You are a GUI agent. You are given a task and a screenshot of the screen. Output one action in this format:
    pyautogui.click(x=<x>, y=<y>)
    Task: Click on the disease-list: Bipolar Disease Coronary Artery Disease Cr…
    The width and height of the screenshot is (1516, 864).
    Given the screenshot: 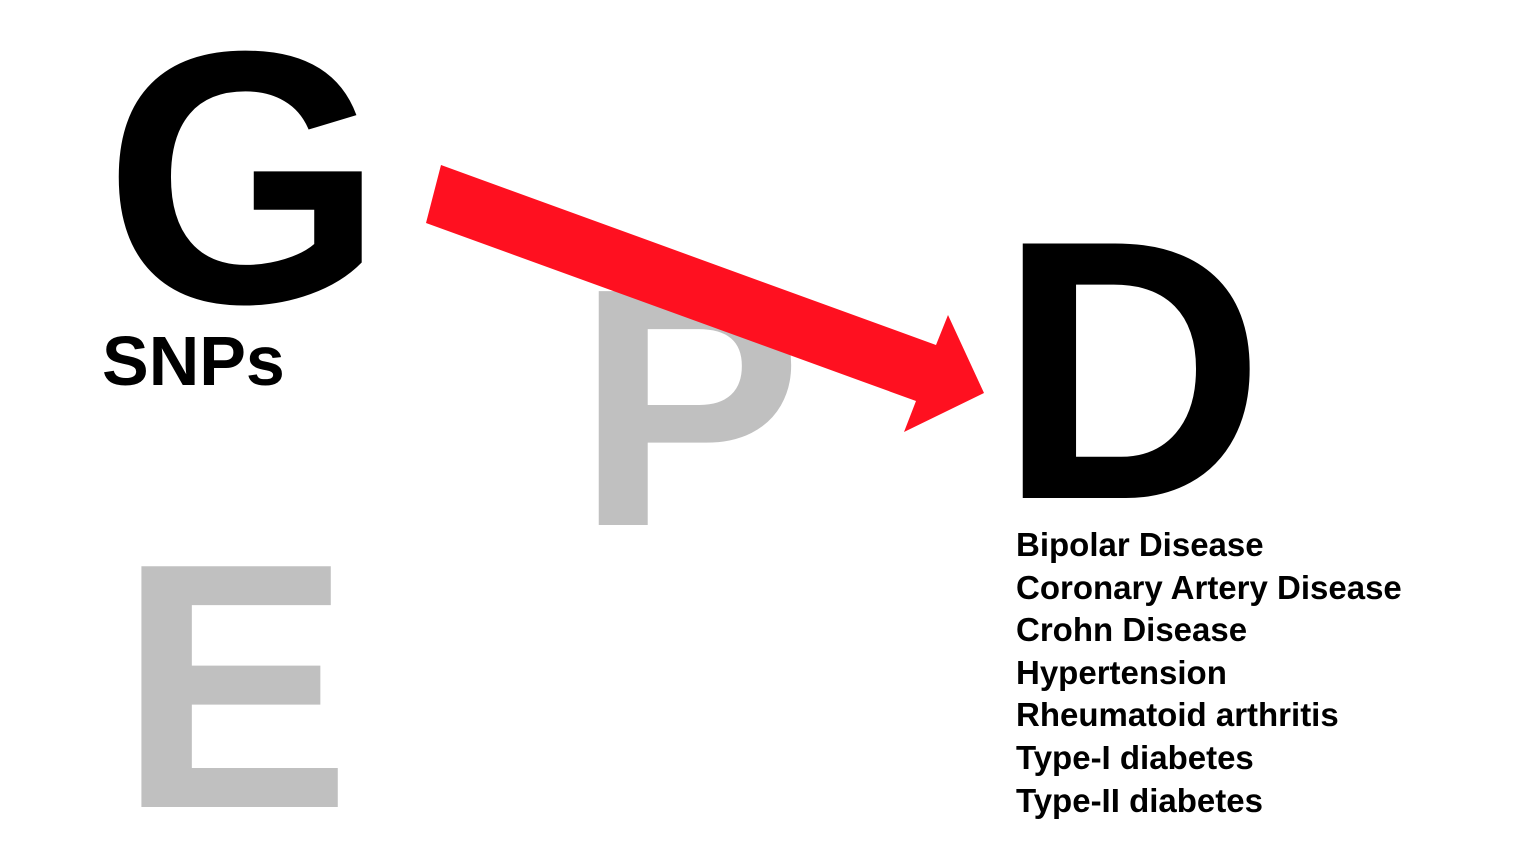 What is the action you would take?
    pyautogui.click(x=1209, y=673)
    